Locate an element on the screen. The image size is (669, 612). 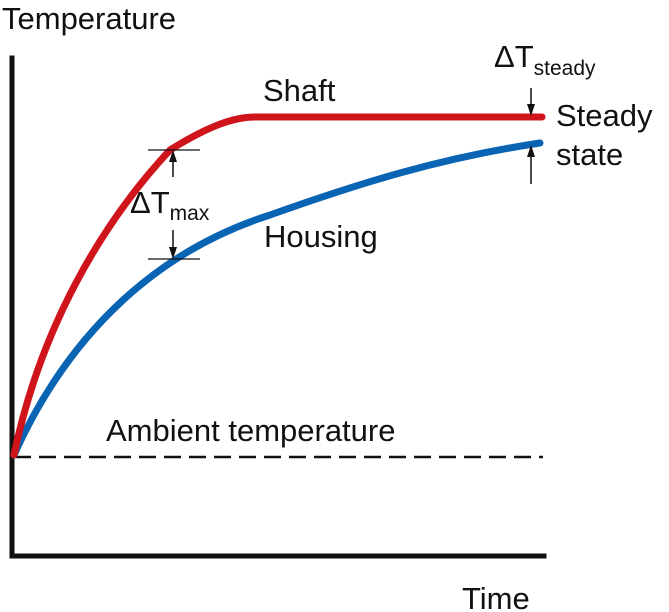
delta-steady-arrow-top-head is located at coordinates (531, 110).